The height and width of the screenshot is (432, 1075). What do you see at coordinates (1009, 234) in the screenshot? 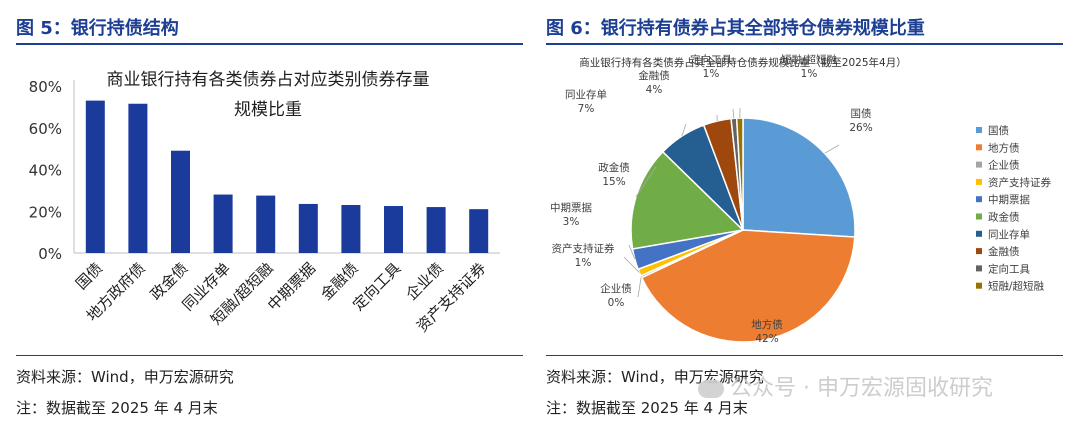
I see `legend-label: 同业存单` at bounding box center [1009, 234].